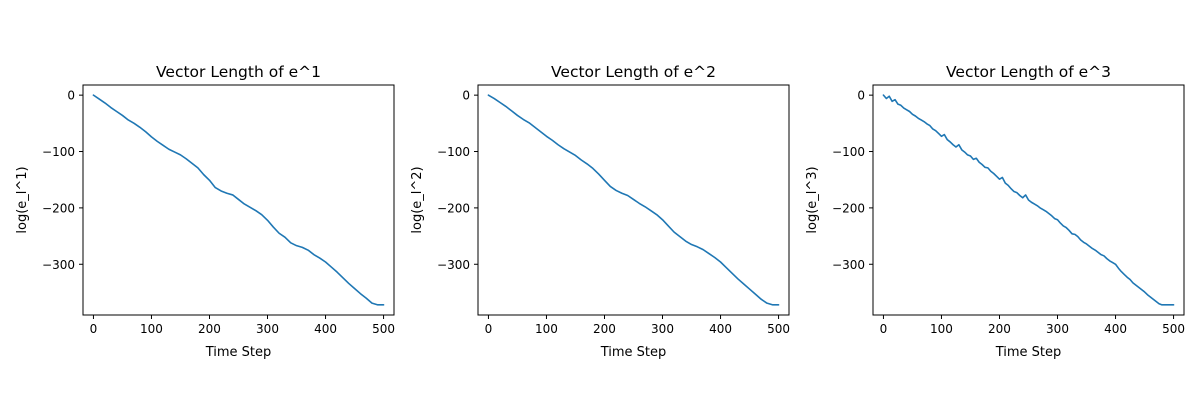  What do you see at coordinates (238, 72) in the screenshot?
I see `chart-title: Vector Length of e^1` at bounding box center [238, 72].